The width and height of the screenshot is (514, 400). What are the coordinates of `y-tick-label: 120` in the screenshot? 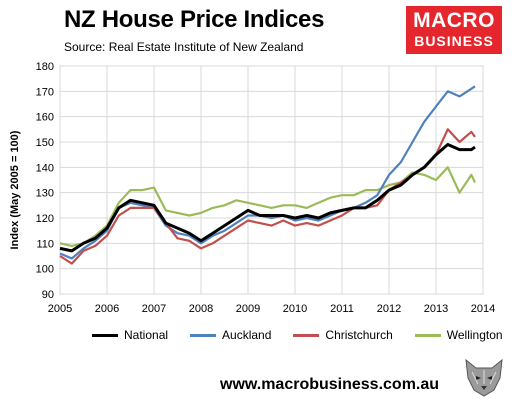 It's located at (45, 219).